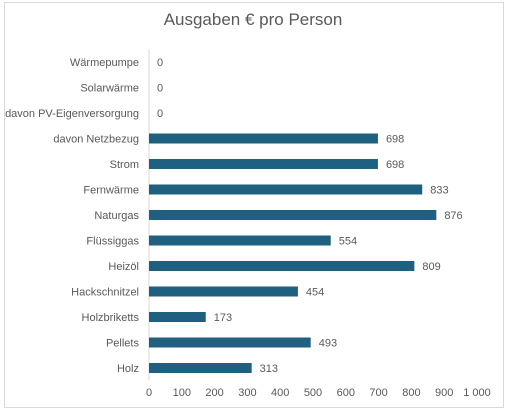  I want to click on category-label: Fernwärme, so click(111, 191).